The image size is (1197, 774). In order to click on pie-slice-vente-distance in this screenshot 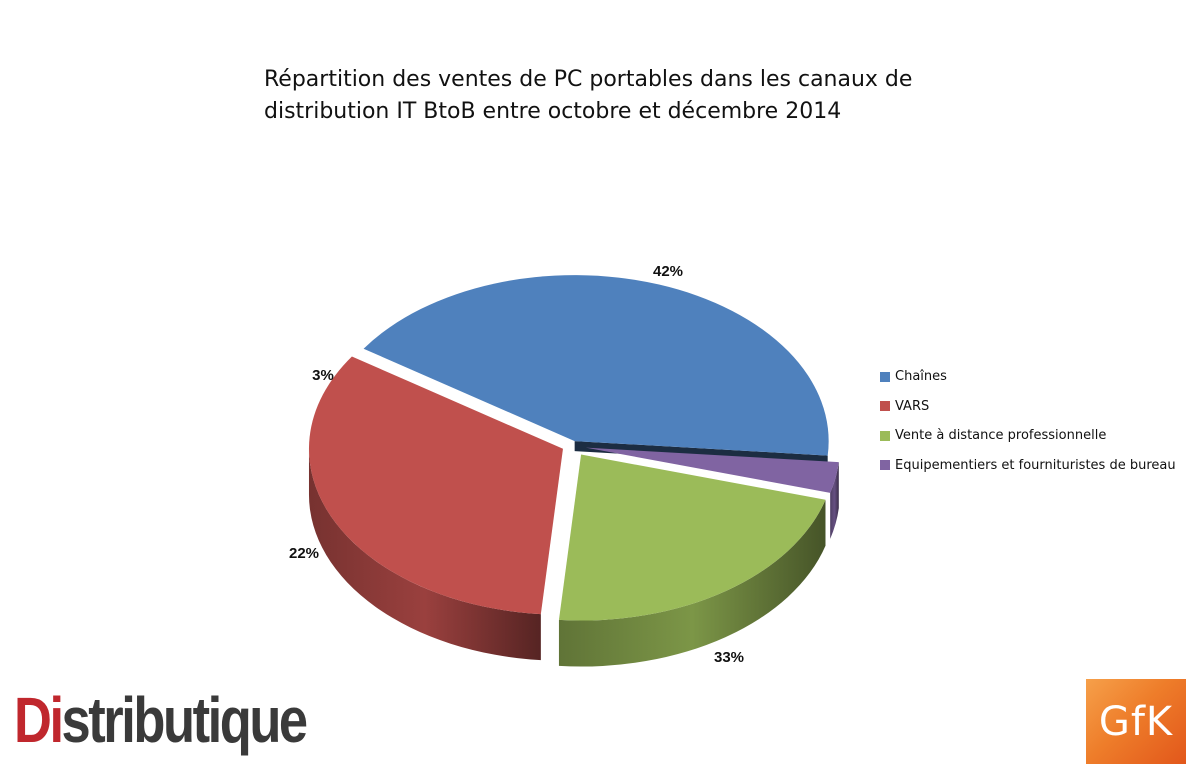, I will do `click(692, 537)`.